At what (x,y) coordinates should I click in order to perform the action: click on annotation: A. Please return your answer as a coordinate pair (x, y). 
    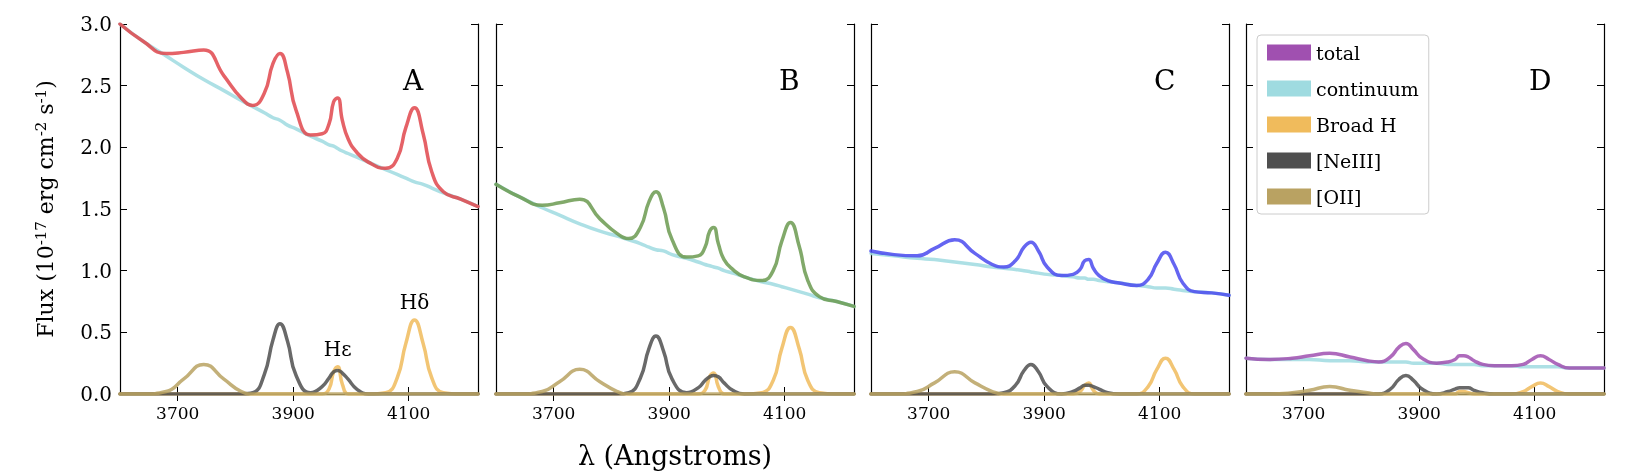
    Looking at the image, I should click on (413, 80).